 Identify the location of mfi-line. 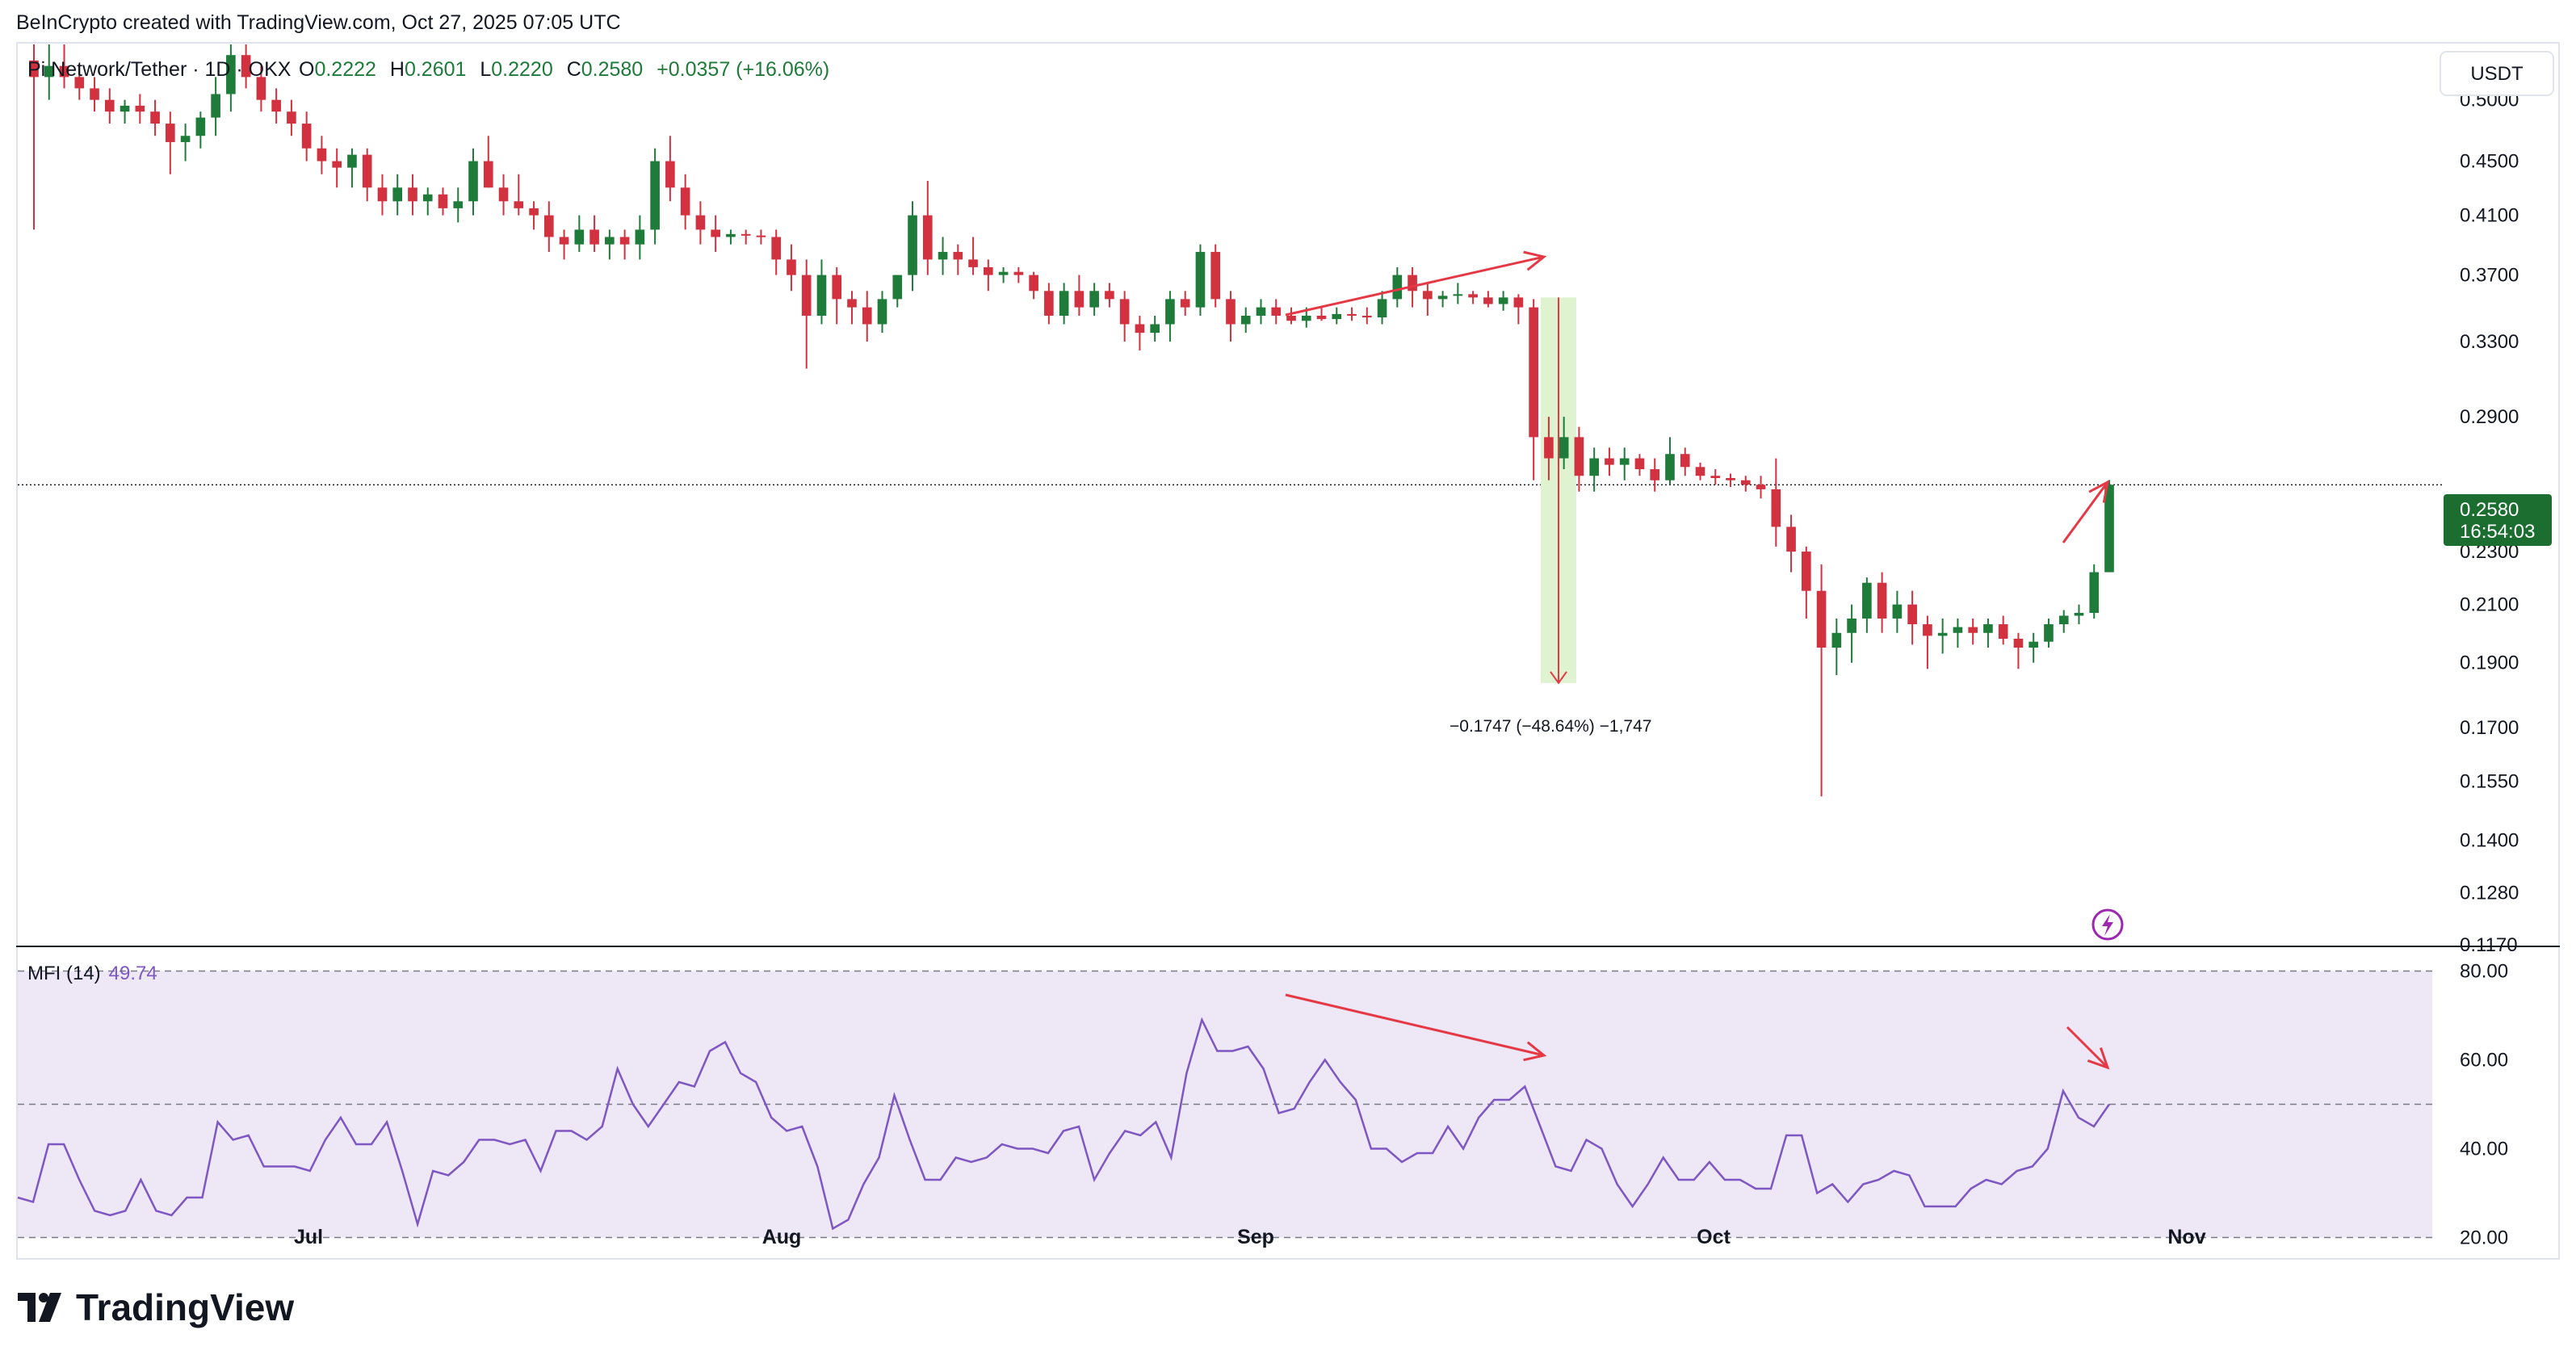
(1064, 1124).